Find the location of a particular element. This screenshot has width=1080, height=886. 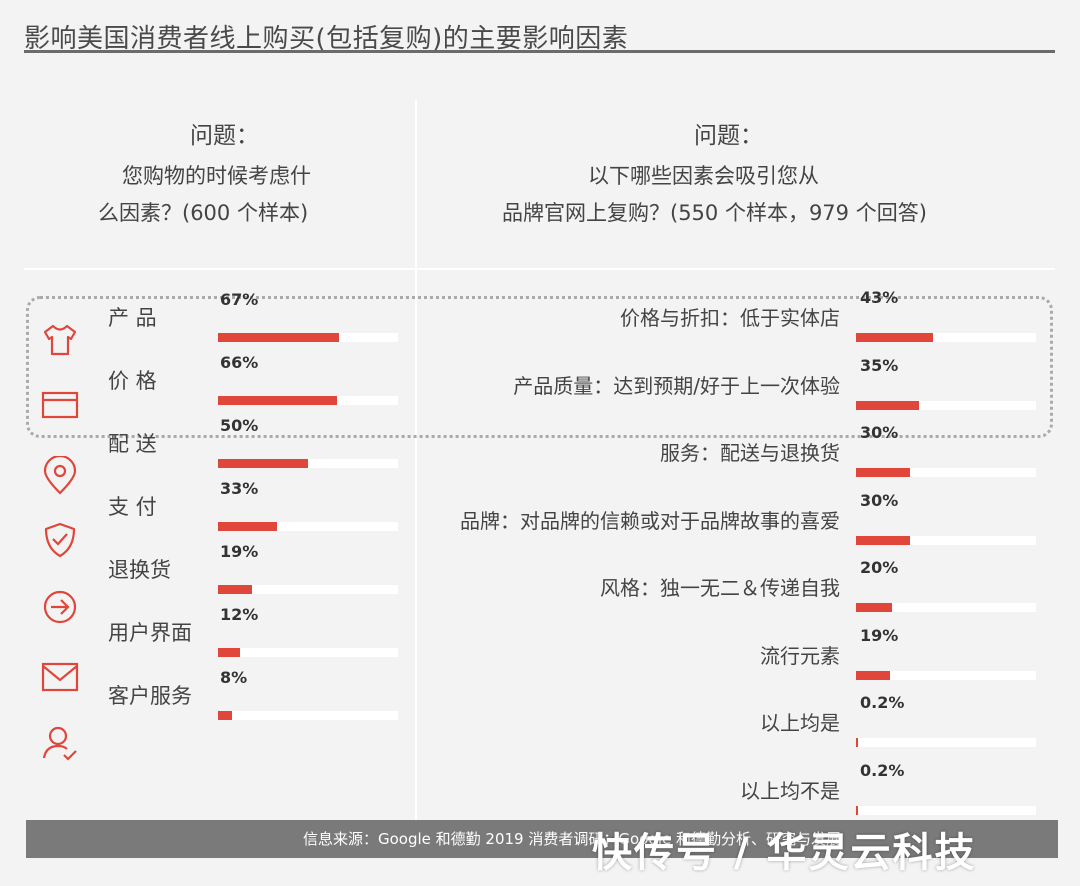

right-value-label: 43% is located at coordinates (879, 297).